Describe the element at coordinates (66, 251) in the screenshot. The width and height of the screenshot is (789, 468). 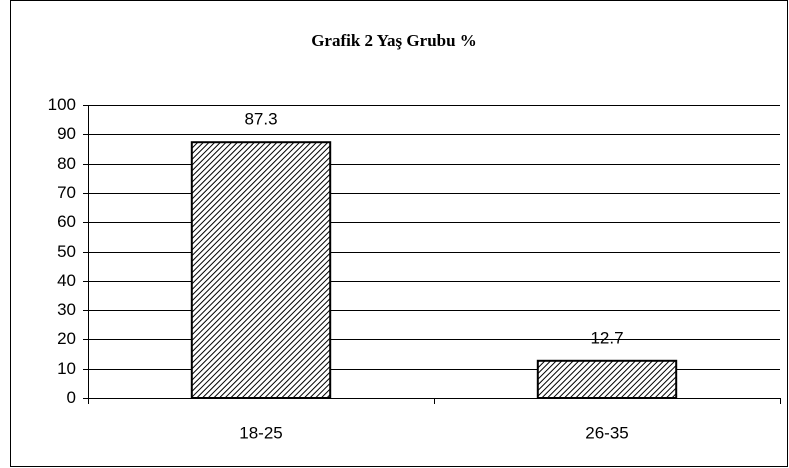
I see `y-tick-label: 50` at that location.